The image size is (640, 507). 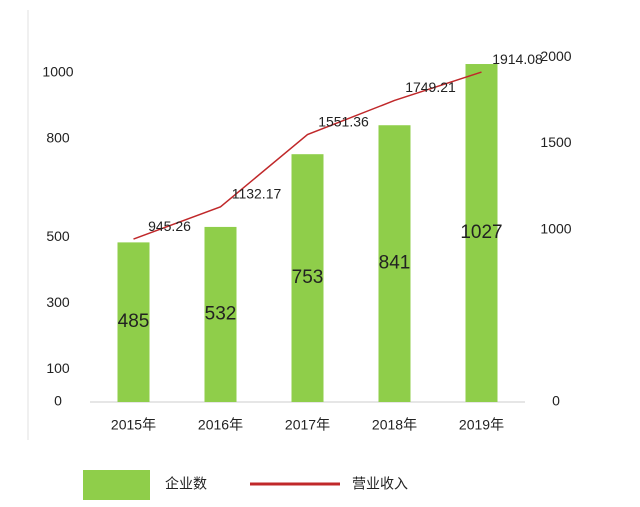 I want to click on x-tick-label: 2018年, so click(x=394, y=425).